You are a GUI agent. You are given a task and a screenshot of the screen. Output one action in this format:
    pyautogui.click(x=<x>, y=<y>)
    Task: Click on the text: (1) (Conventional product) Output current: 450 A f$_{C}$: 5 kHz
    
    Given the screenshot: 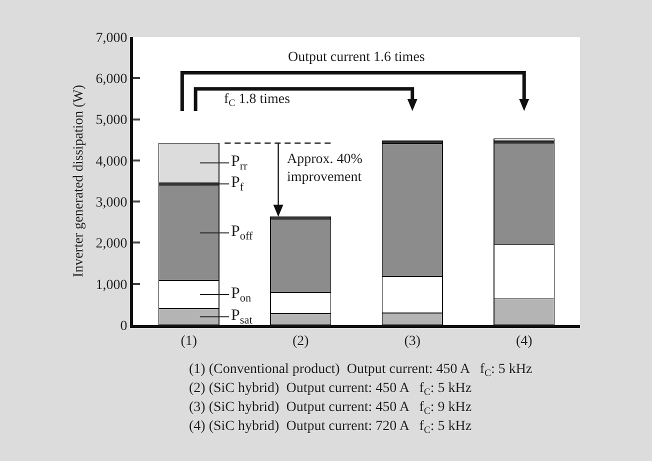 What is the action you would take?
    pyautogui.click(x=360, y=370)
    